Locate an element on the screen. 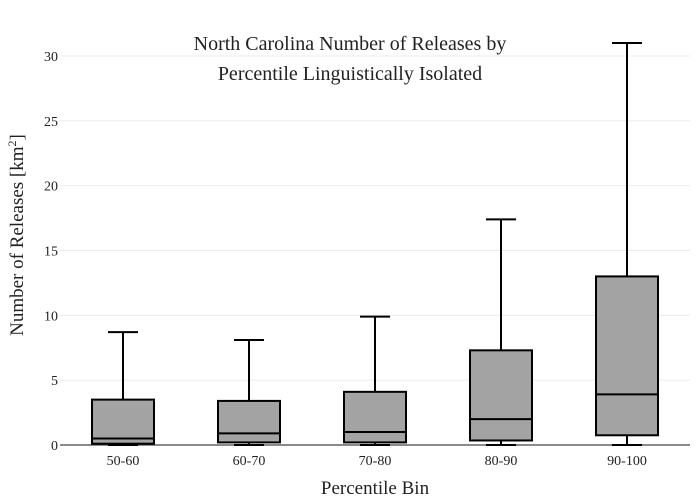  chart-title-line-1: North Carolina Number of Releases by is located at coordinates (350, 44).